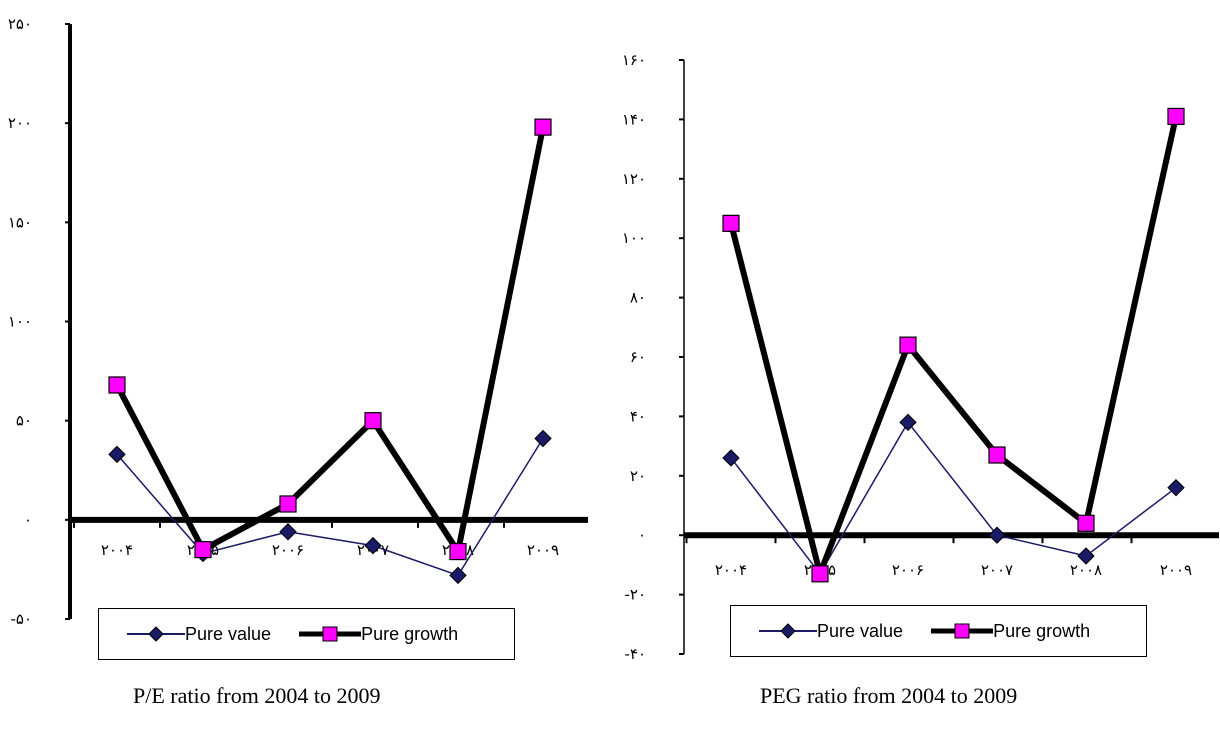 The width and height of the screenshot is (1220, 733). Describe the element at coordinates (731, 570) in the screenshot. I see `x-tick-label-peg: ۲۰۰۴` at that location.